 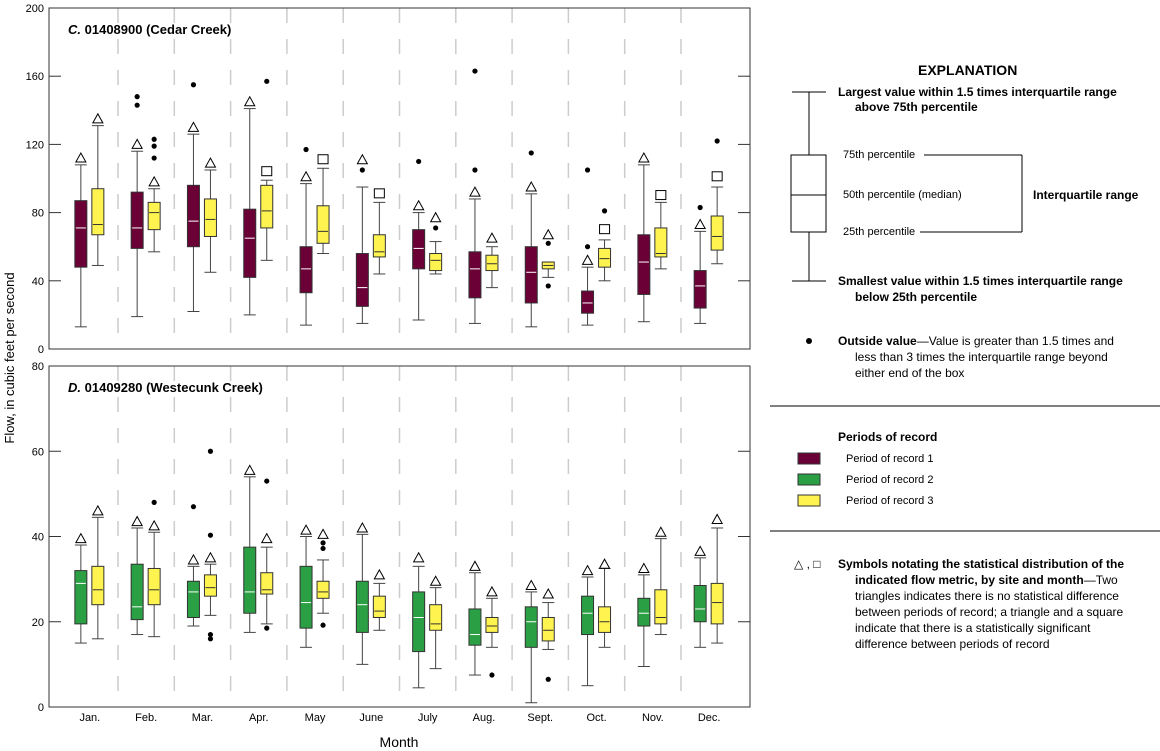 What do you see at coordinates (362, 593) in the screenshot?
I see `box-period2-june` at bounding box center [362, 593].